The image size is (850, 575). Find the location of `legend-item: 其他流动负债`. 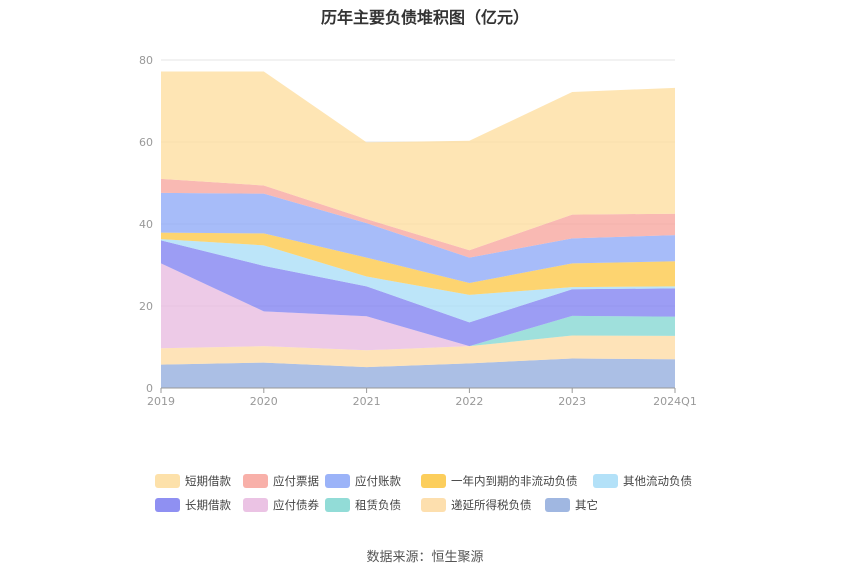

legend-item: 其他流动负债 is located at coordinates (642, 481).